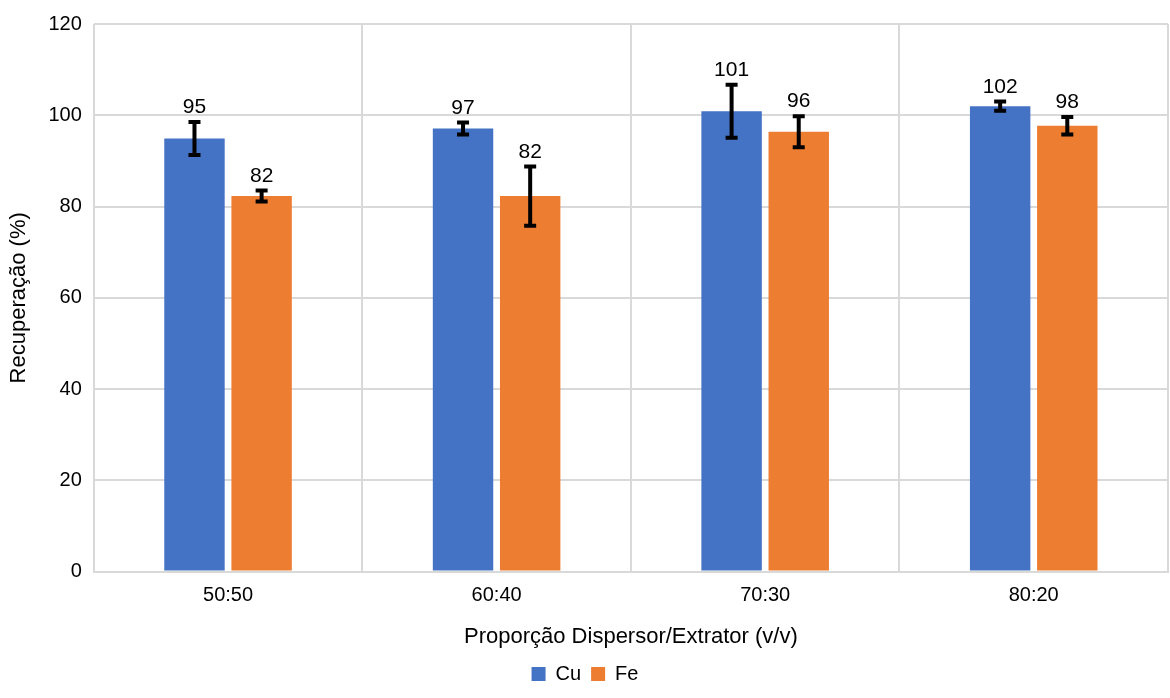 The image size is (1170, 698). What do you see at coordinates (799, 100) in the screenshot?
I see `data-label: 96` at bounding box center [799, 100].